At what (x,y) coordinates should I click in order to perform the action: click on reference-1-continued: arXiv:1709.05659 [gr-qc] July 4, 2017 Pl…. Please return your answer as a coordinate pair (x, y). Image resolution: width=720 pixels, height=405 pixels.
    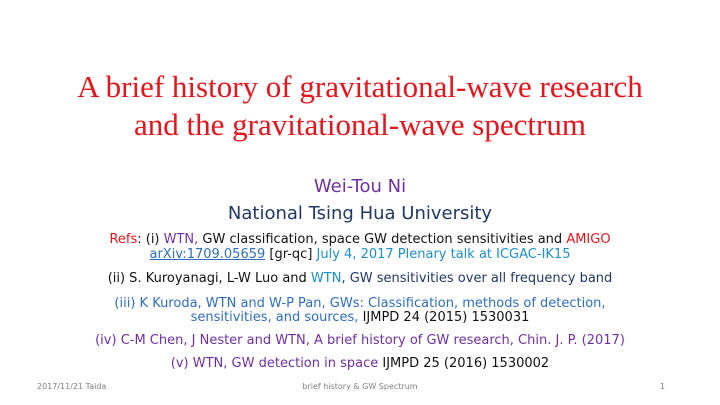
    Looking at the image, I should click on (360, 254).